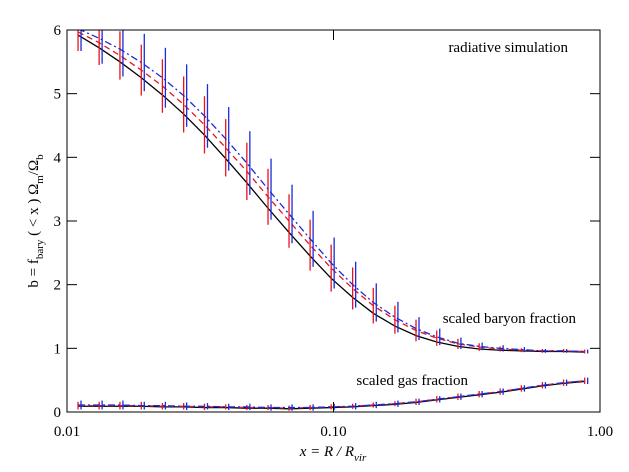 The image size is (629, 472). What do you see at coordinates (58, 158) in the screenshot?
I see `y-tick-label: 4` at bounding box center [58, 158].